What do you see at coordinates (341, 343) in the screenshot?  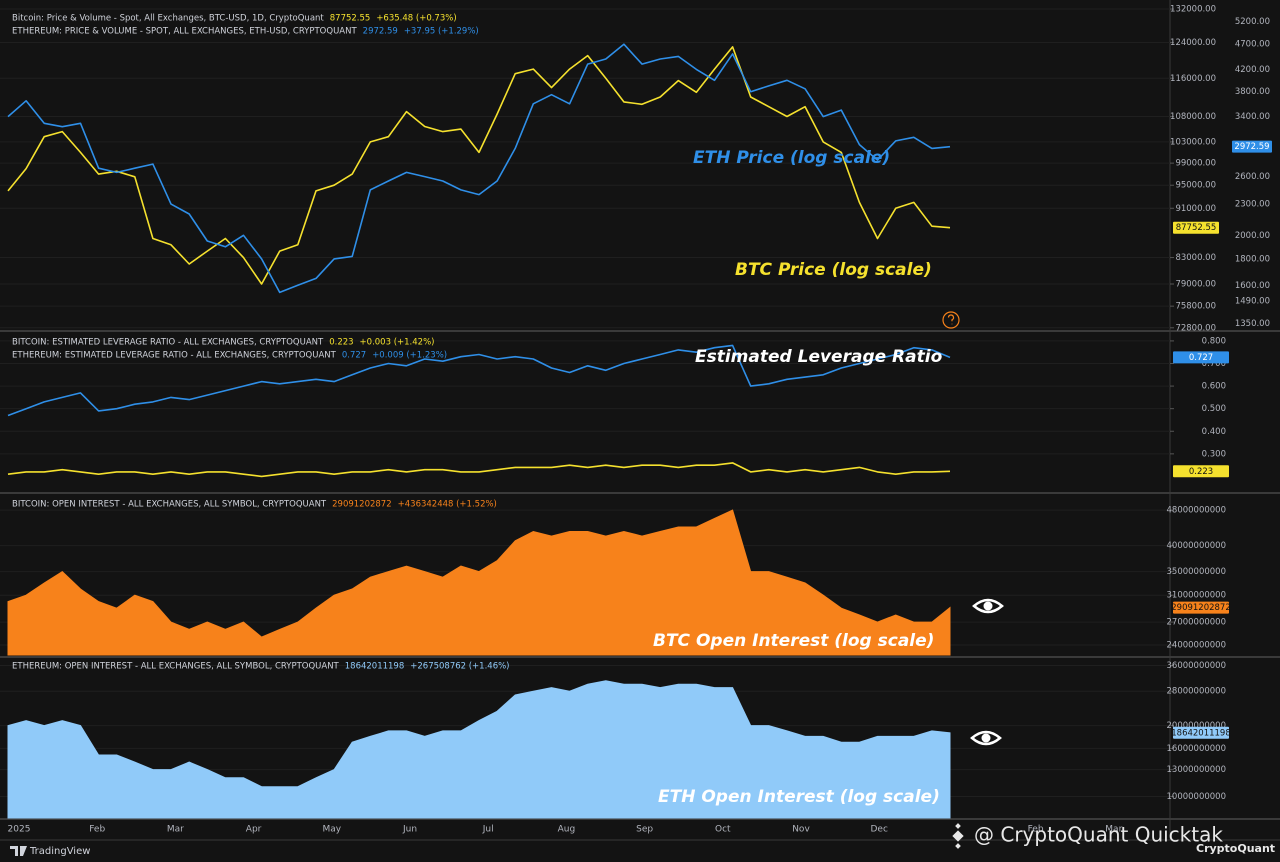 I see `legend-value: 0.223` at bounding box center [341, 343].